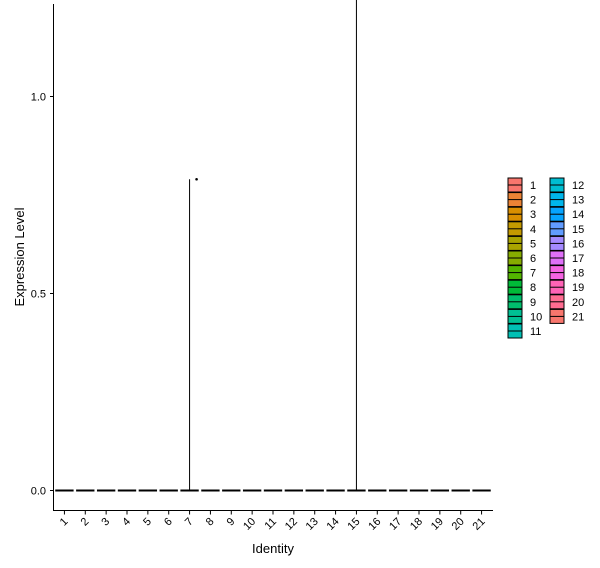 The height and width of the screenshot is (568, 600). Describe the element at coordinates (416, 524) in the screenshot. I see `x-tick-label: 18` at that location.